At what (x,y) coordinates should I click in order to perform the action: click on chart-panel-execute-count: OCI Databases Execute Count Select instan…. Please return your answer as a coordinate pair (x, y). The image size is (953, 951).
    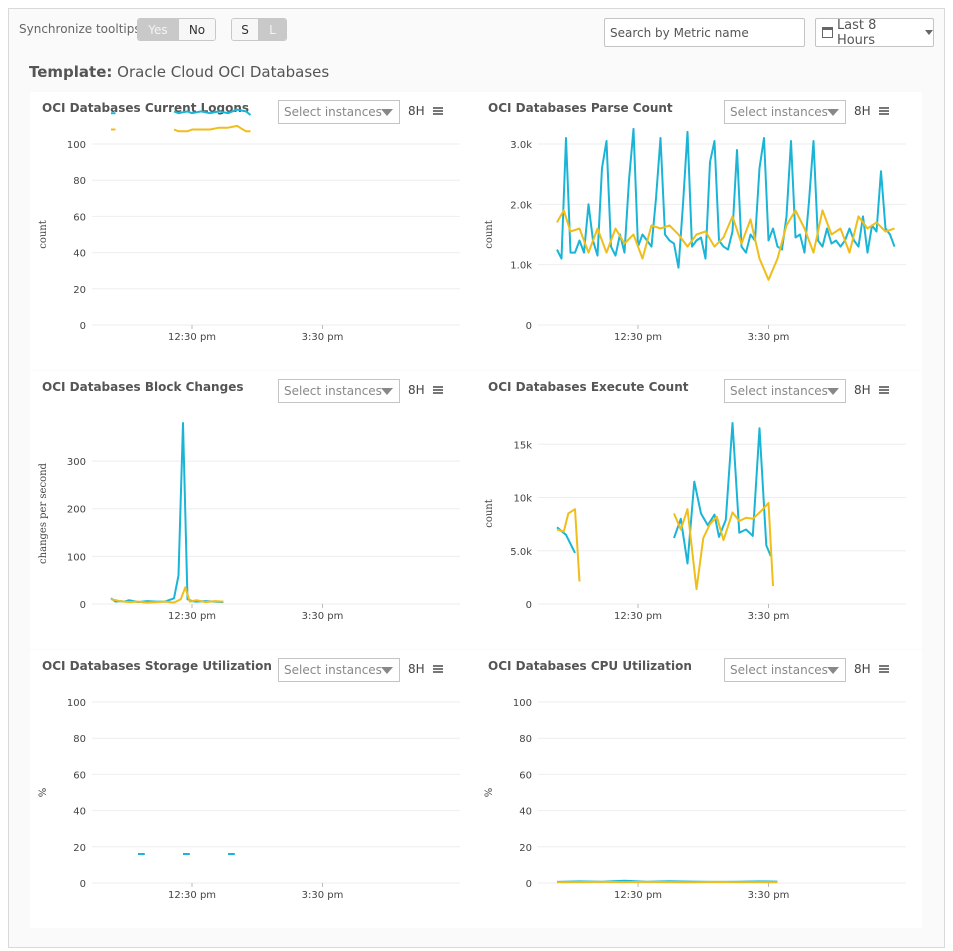
    Looking at the image, I should click on (699, 510).